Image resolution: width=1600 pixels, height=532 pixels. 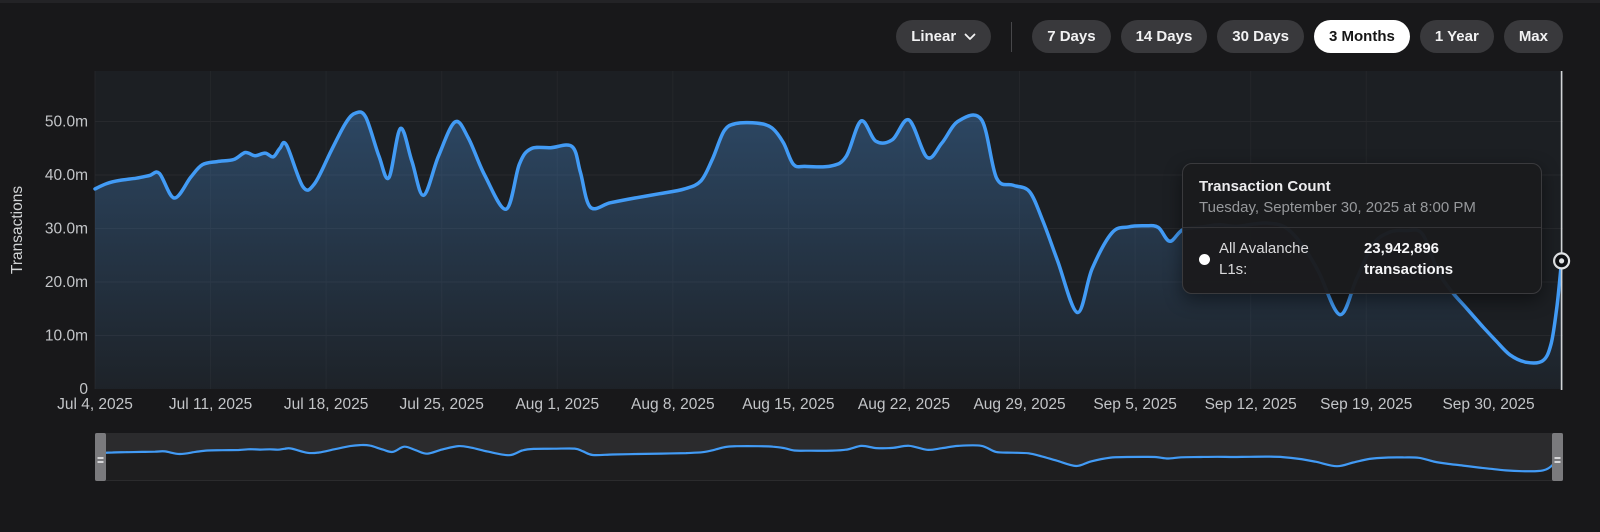 I want to click on tooltip-series-label: All Avalanche L1s:, so click(x=1264, y=259).